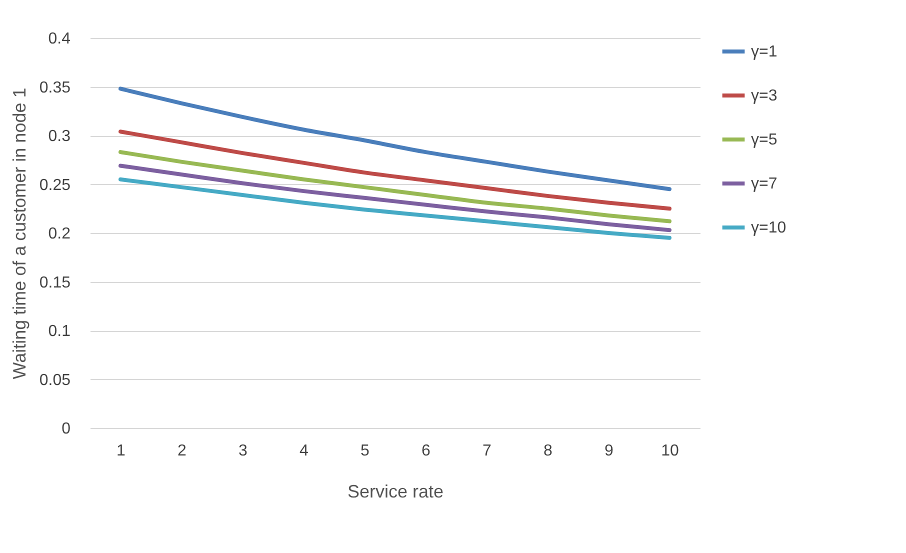  I want to click on x-tick-label: 5, so click(365, 451).